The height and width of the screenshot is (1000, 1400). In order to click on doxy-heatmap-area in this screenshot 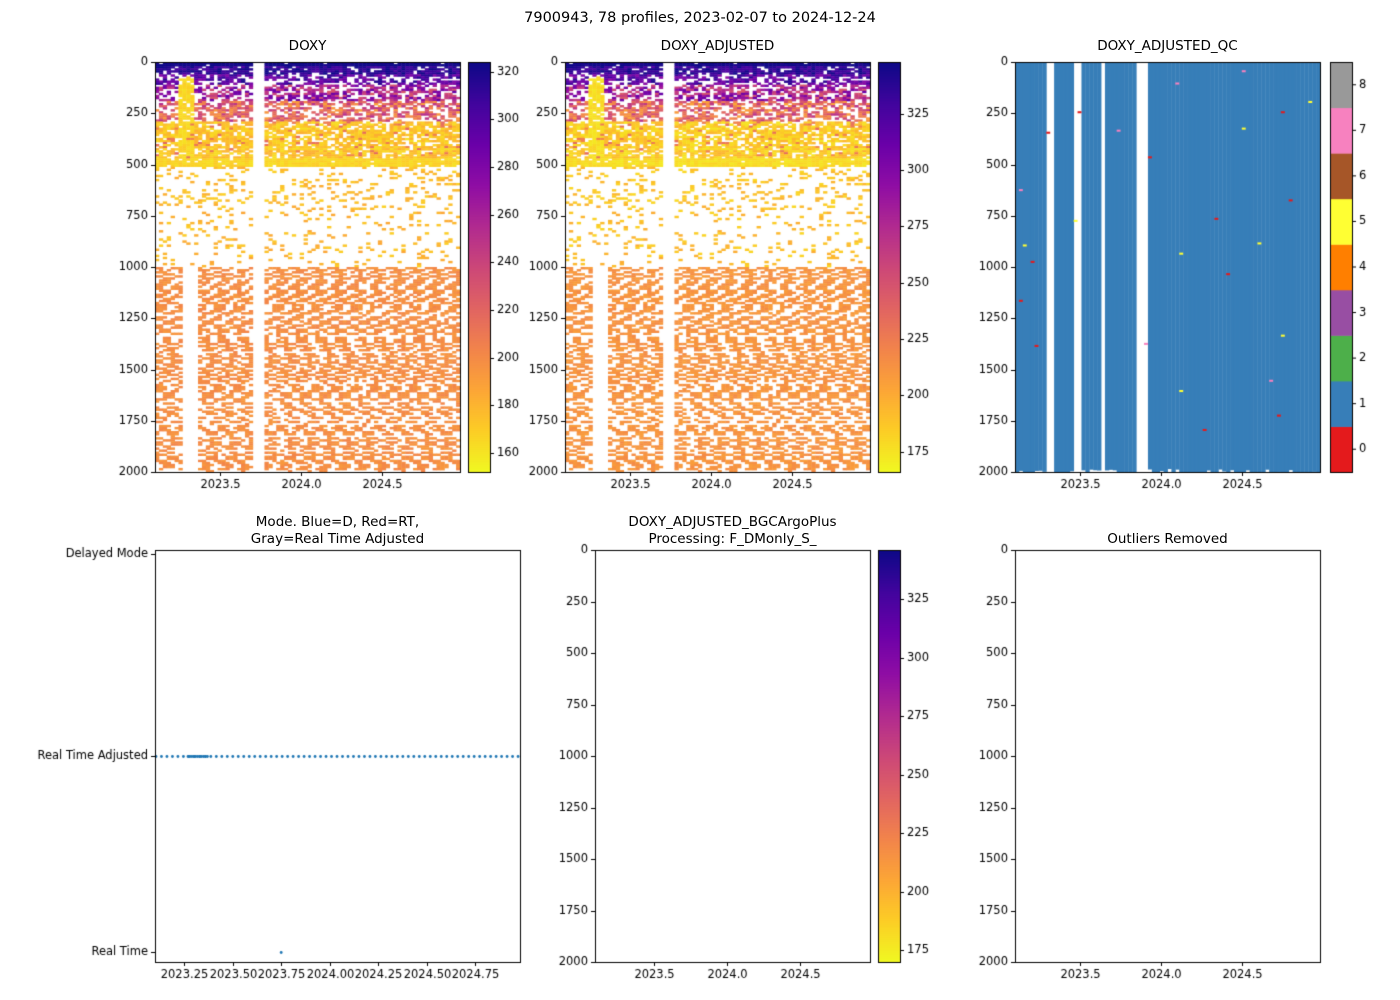, I will do `click(307, 267)`.